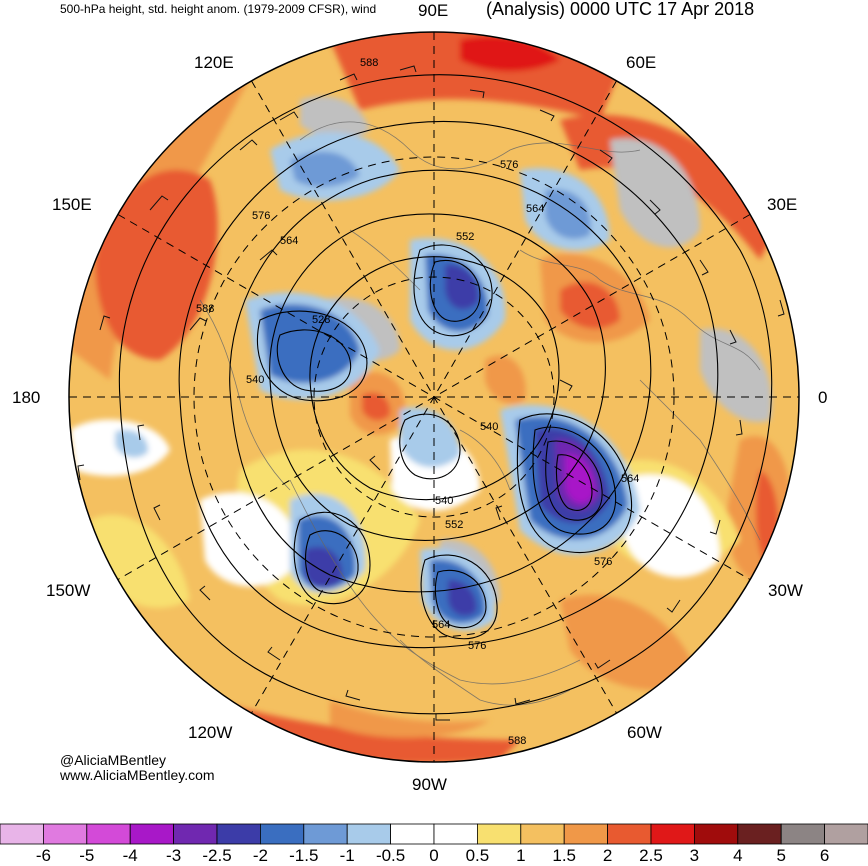 The width and height of the screenshot is (868, 866). Describe the element at coordinates (822, 397) in the screenshot. I see `lon-label-0: 0` at that location.